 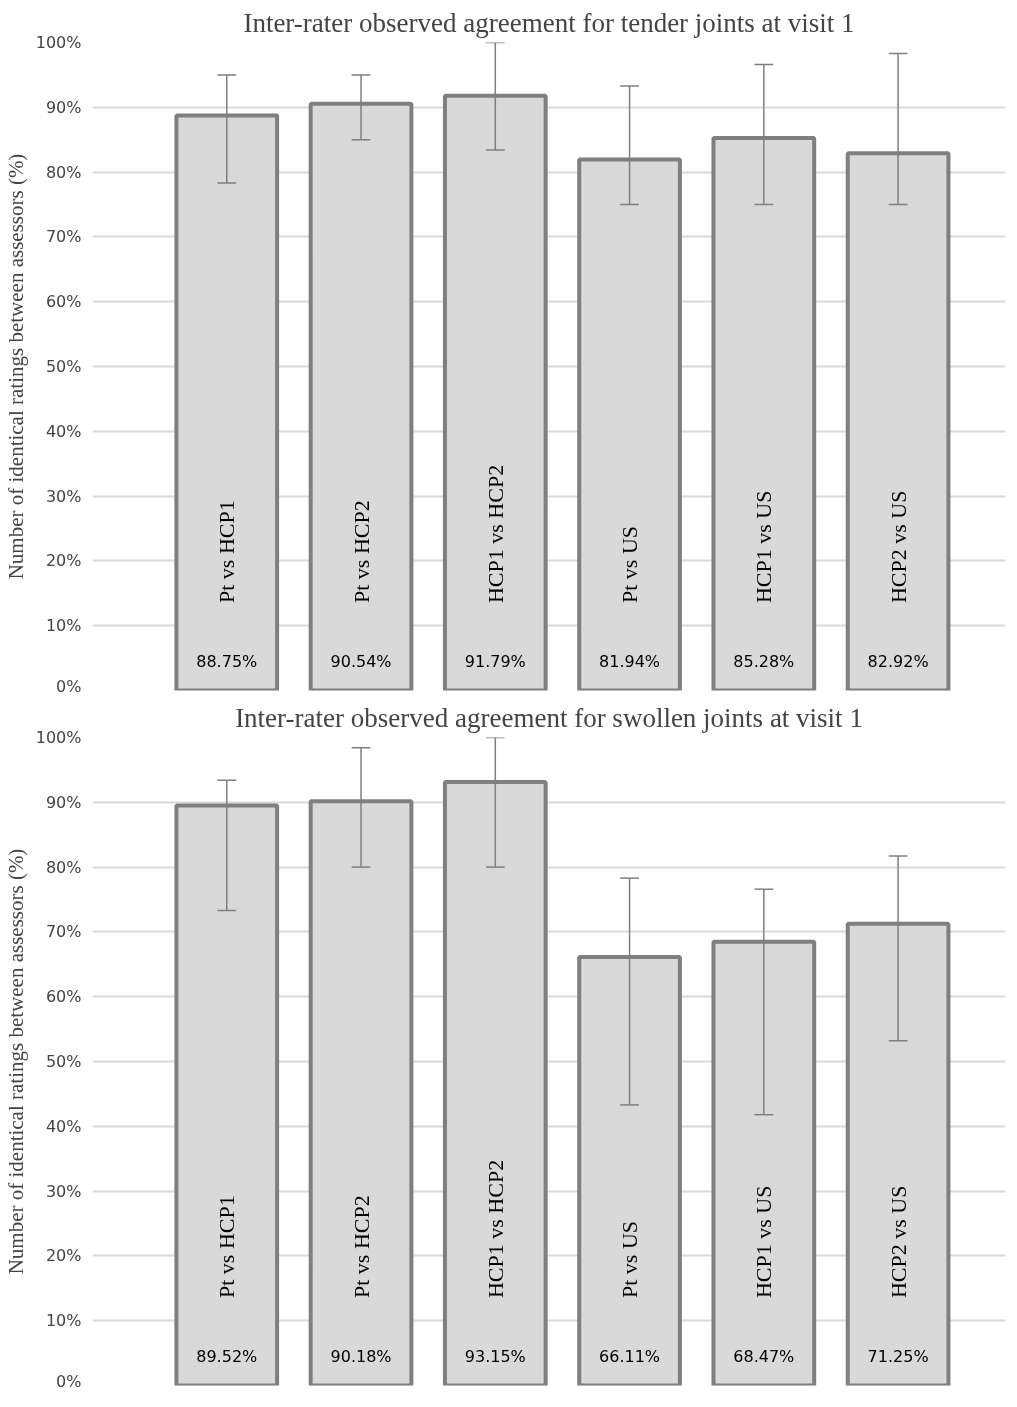 What do you see at coordinates (495, 661) in the screenshot?
I see `data-label: 91.79%` at bounding box center [495, 661].